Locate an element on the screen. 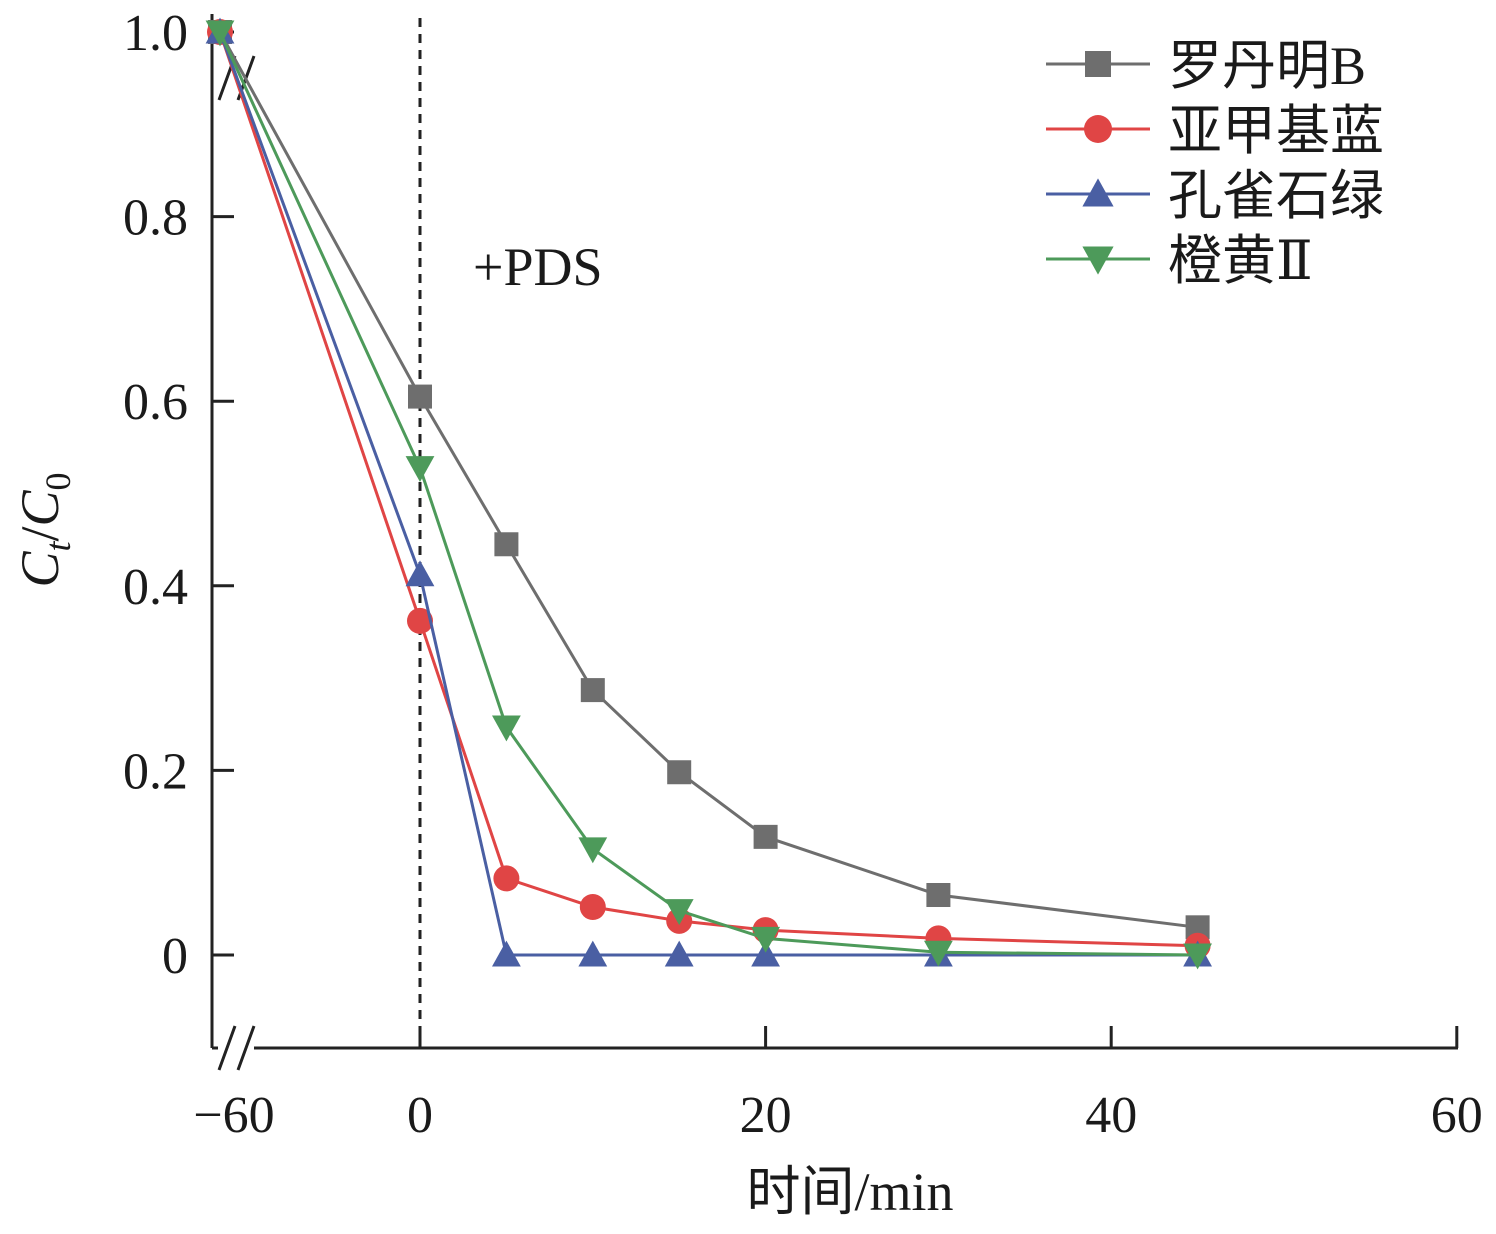  x-tick-label: 0 is located at coordinates (420, 1115).